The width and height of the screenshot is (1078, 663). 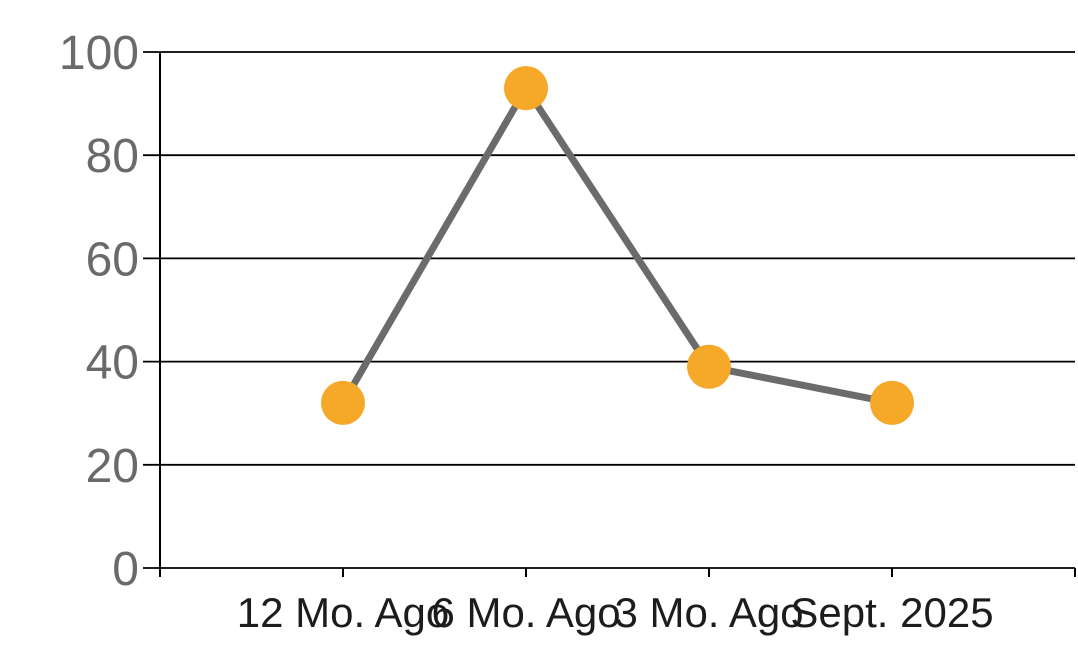 What do you see at coordinates (99, 53) in the screenshot?
I see `y-axis-label: 100` at bounding box center [99, 53].